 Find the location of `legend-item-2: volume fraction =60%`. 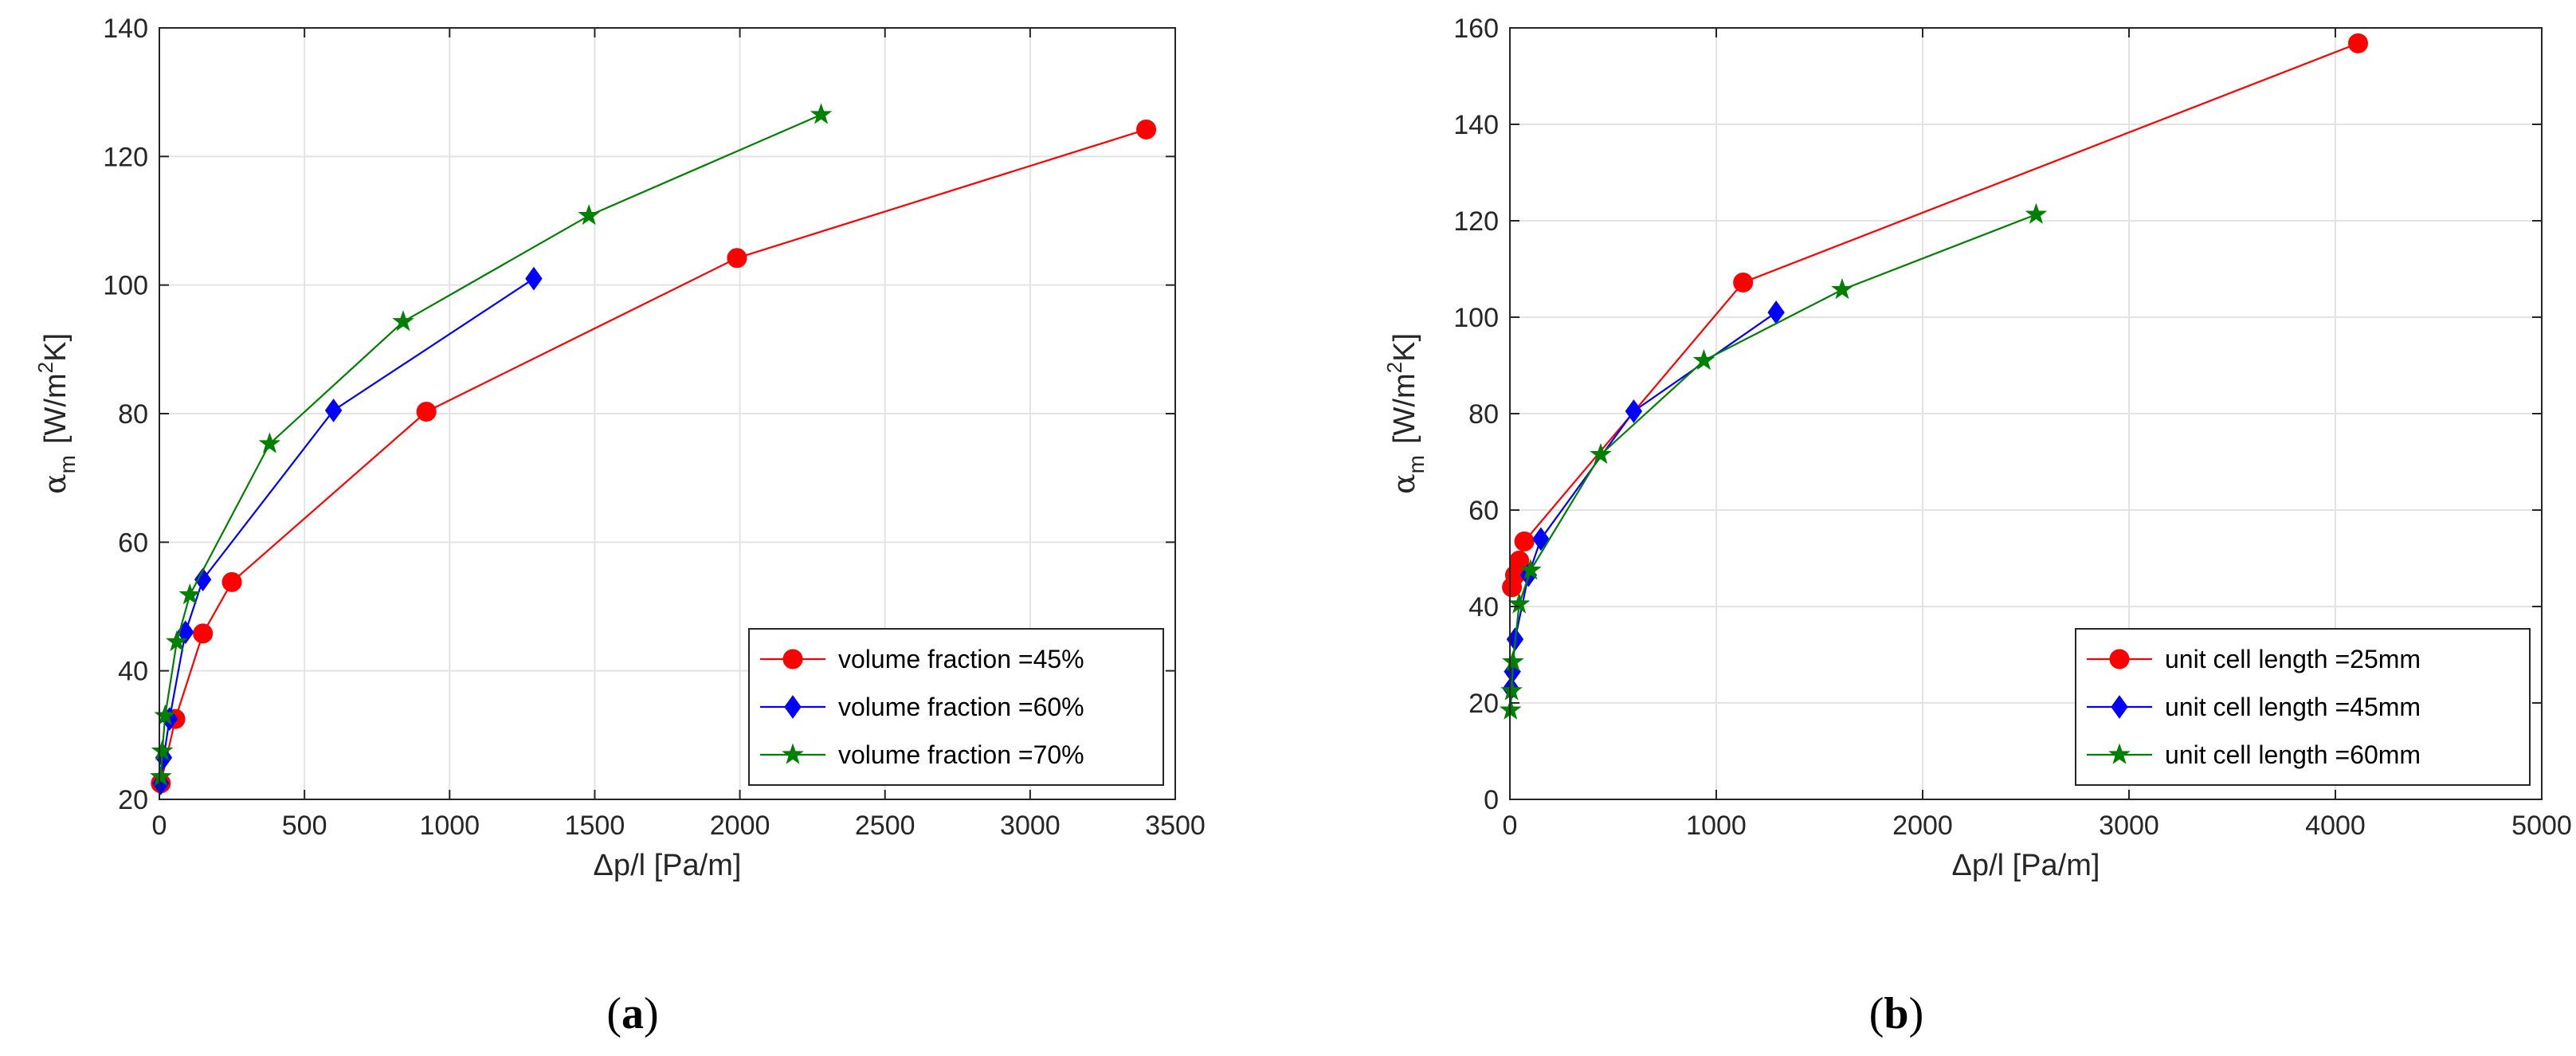

legend-item-2: volume fraction =60% is located at coordinates (922, 707).